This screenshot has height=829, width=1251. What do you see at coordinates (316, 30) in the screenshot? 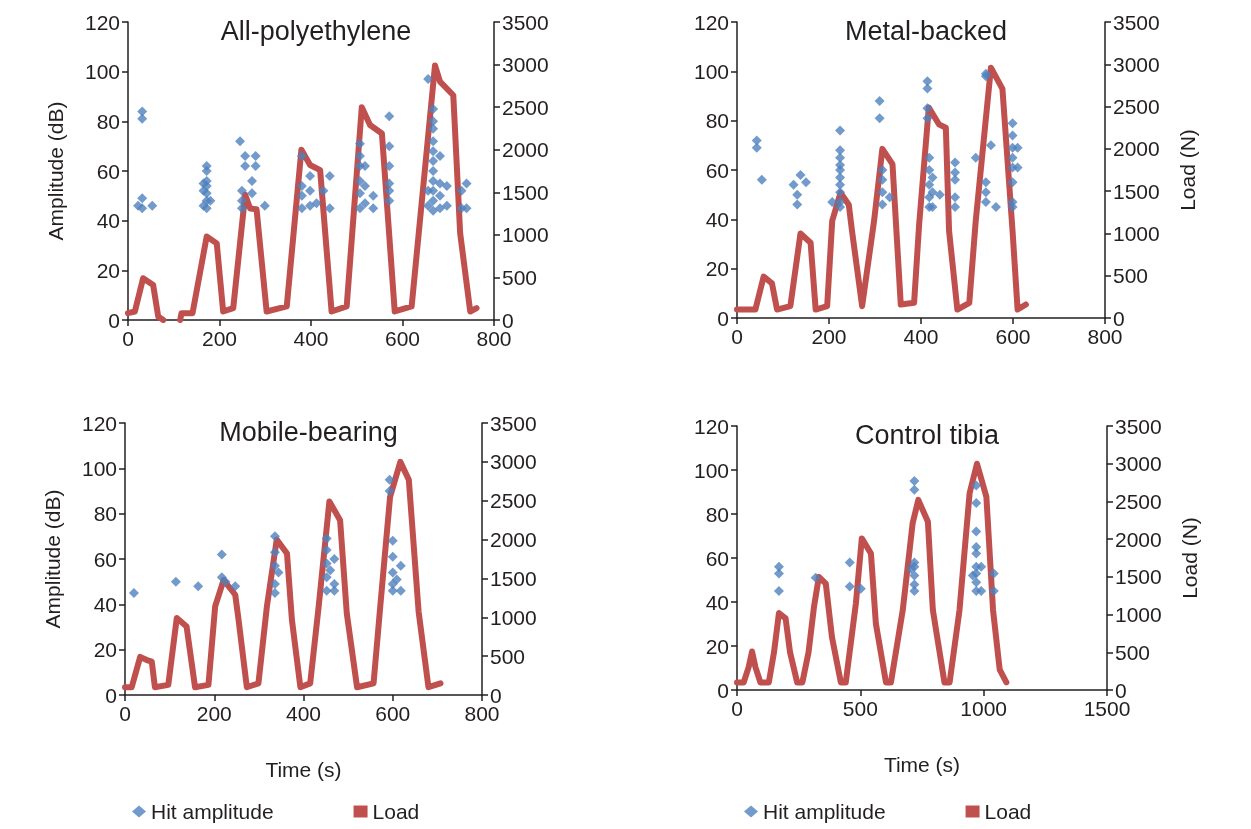
I see `chart-title: All-polyethylene` at bounding box center [316, 30].